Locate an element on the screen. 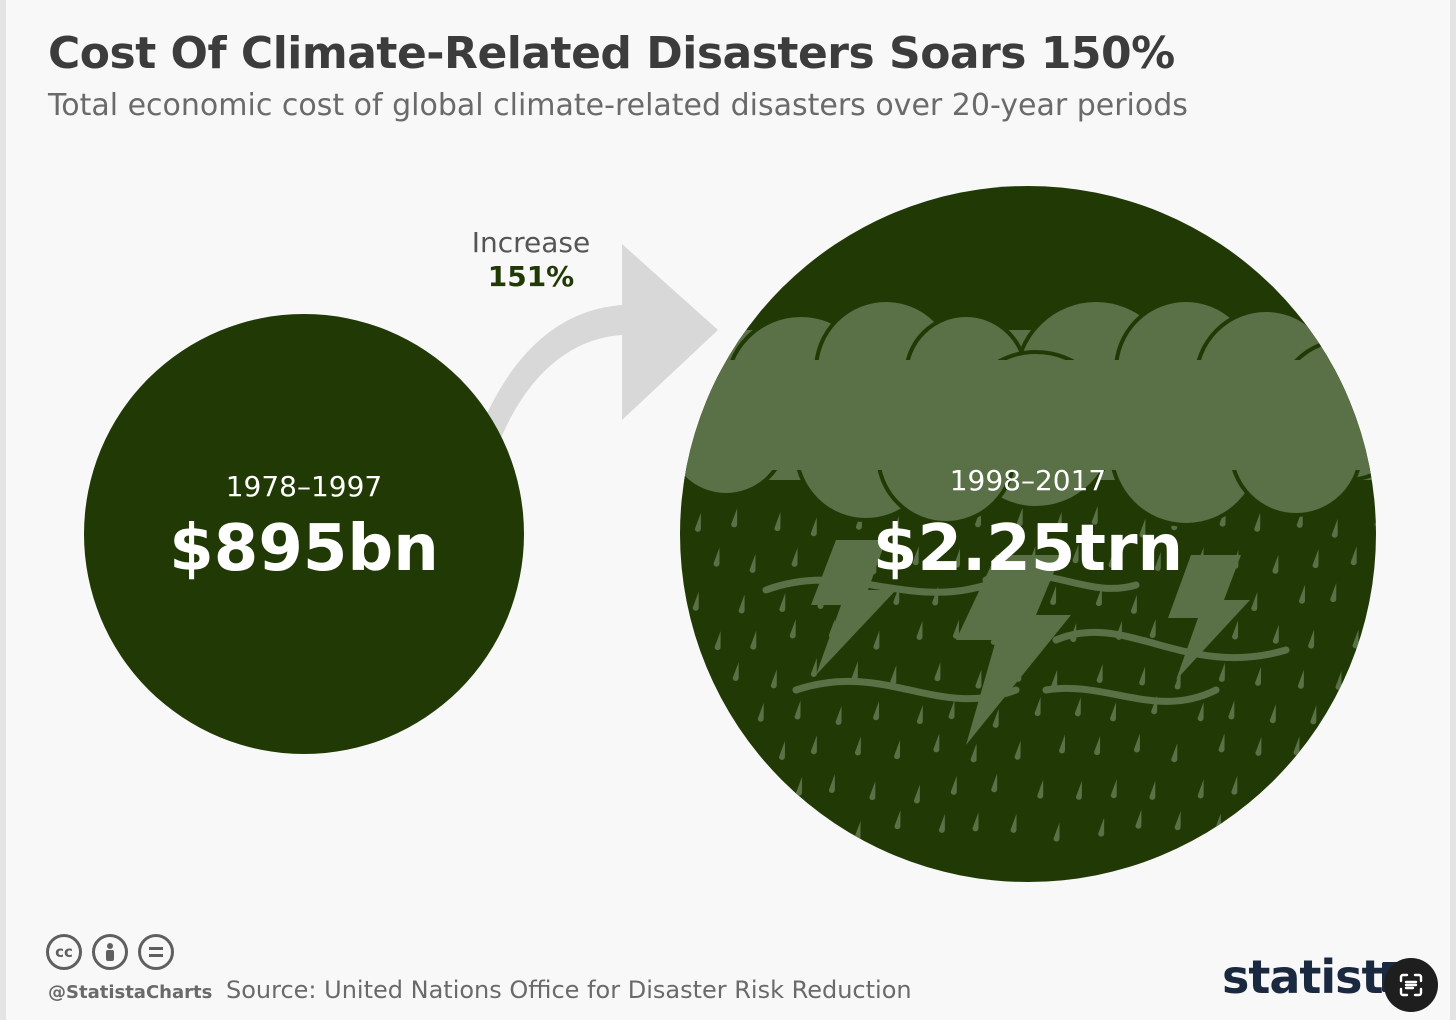 This screenshot has height=1020, width=1456. attribution-icon is located at coordinates (110, 952).